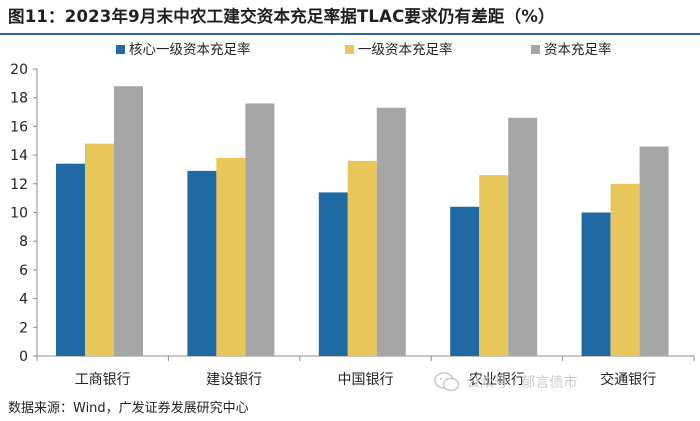 The height and width of the screenshot is (421, 700). I want to click on x-category-label: 农业银行, so click(497, 380).